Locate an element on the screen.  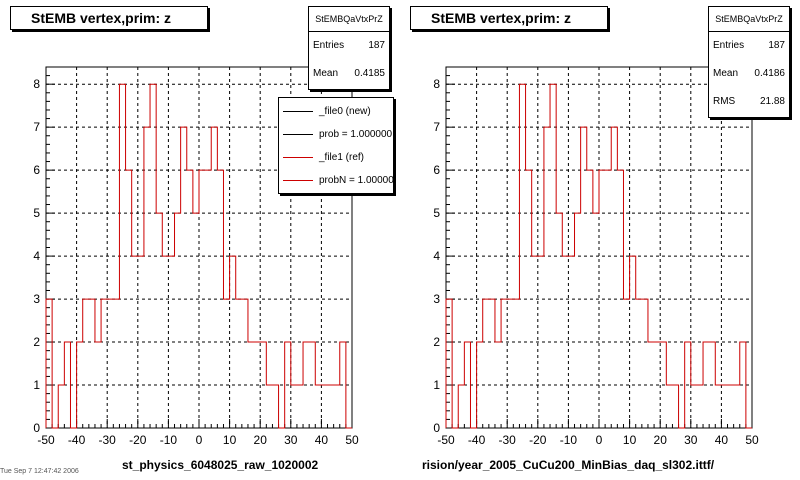
legend-entry-prob: prob = 1.000000 is located at coordinates (336, 134).